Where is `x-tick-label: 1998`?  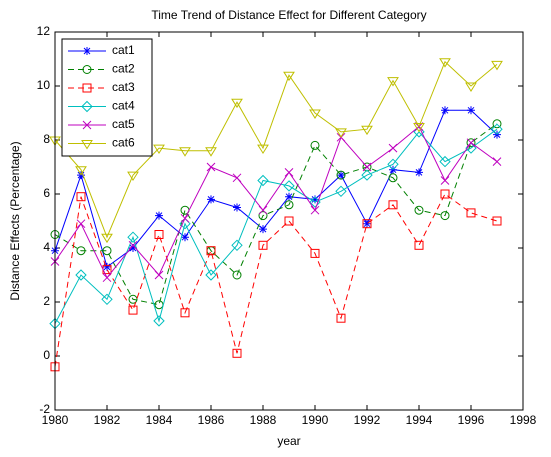 x-tick-label: 1998 is located at coordinates (523, 420).